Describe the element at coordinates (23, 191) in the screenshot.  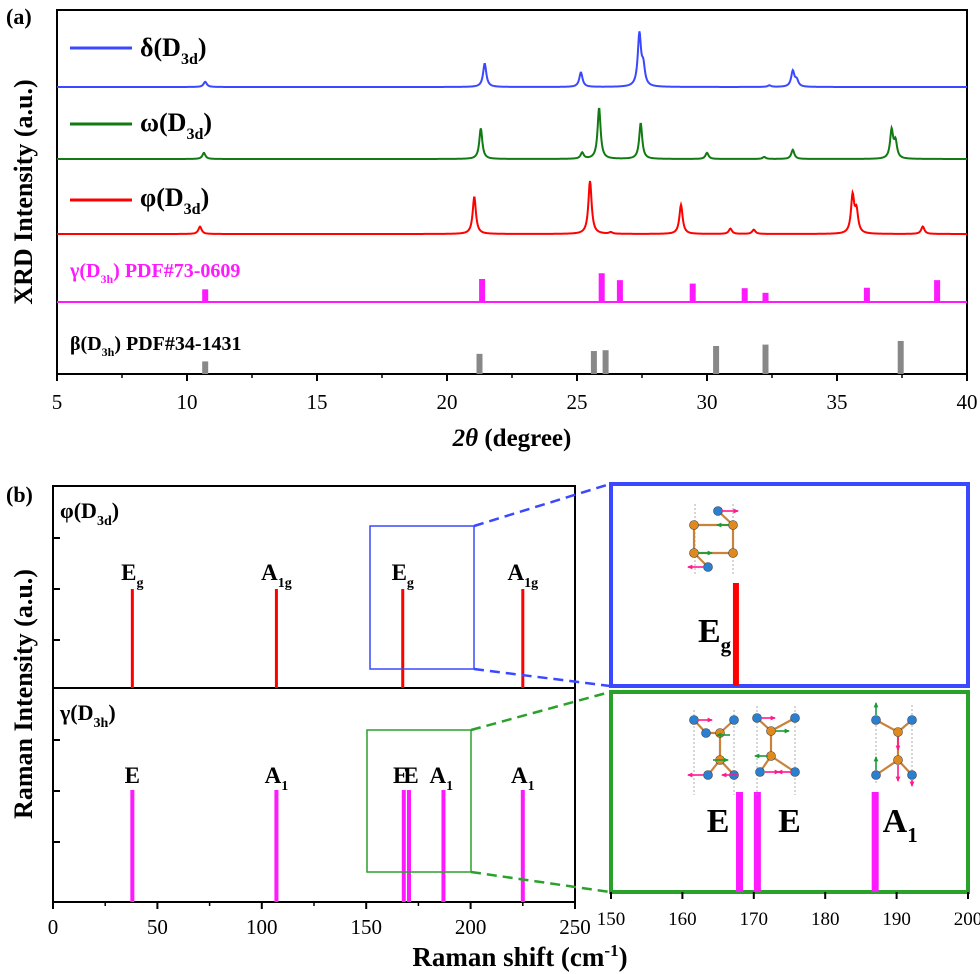
I see `xrd-y-axis-label: XRD Intensity (a.u.)` at that location.